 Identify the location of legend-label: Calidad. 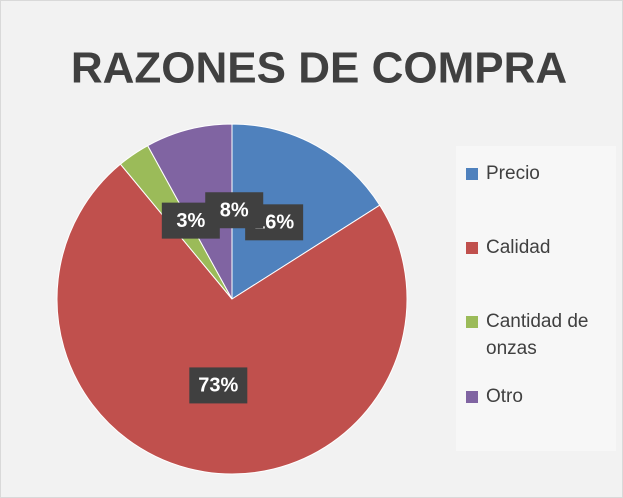
(518, 247).